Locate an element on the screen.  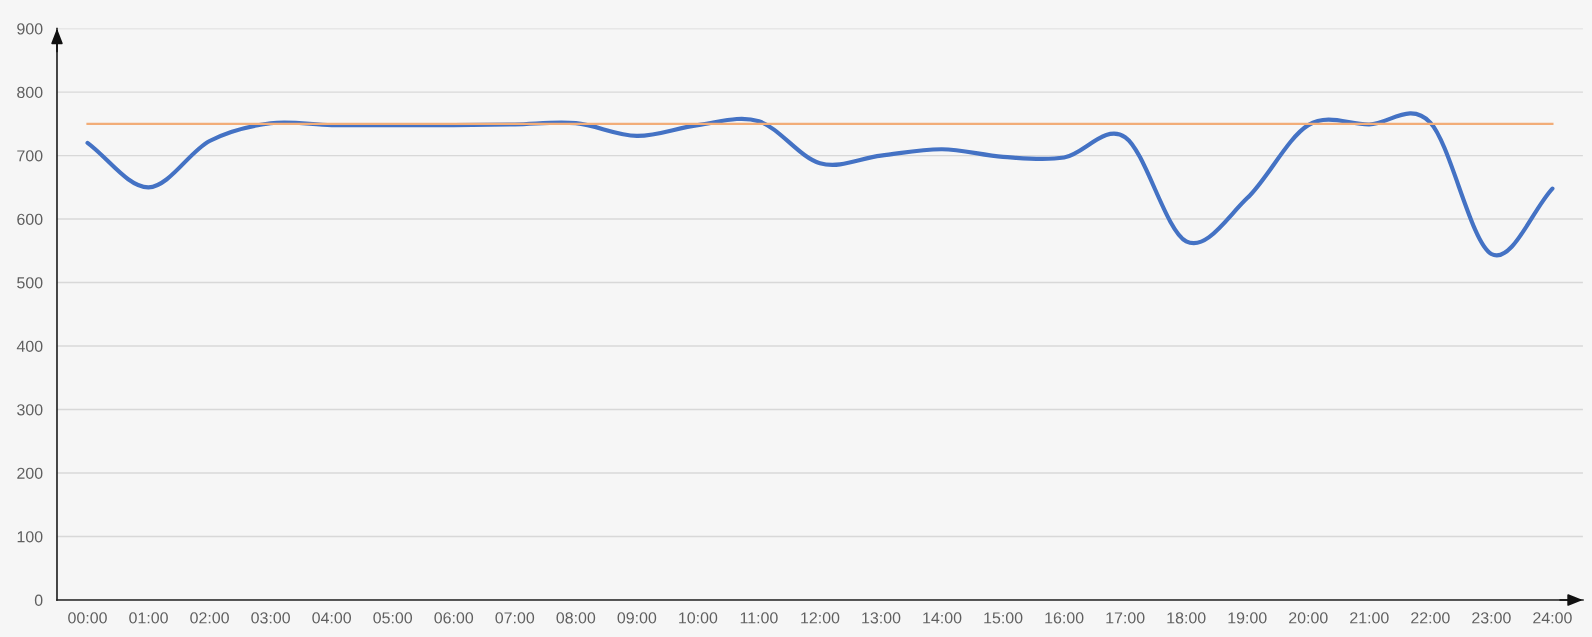
x-tick-label: 06:00 is located at coordinates (454, 618).